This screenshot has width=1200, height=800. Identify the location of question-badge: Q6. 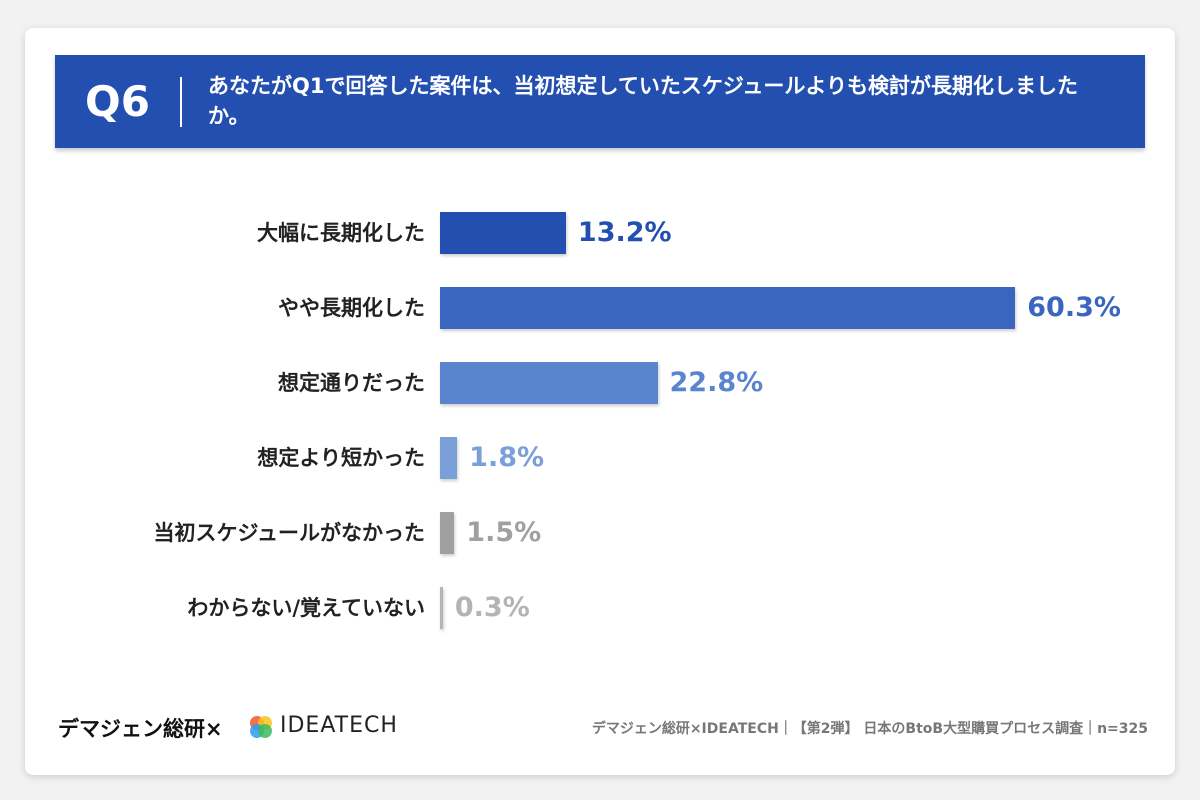
(117, 101).